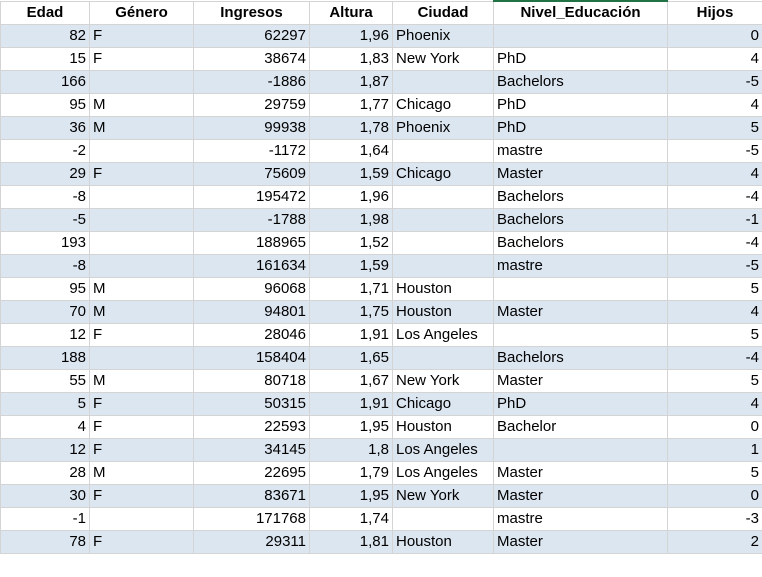 The width and height of the screenshot is (762, 577). Describe the element at coordinates (251, 357) in the screenshot. I see `cell-ingresos: 158404` at that location.